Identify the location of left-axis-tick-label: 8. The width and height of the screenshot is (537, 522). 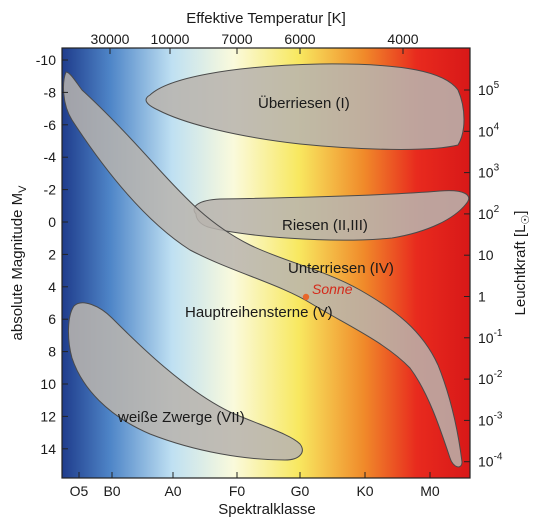
(52, 352).